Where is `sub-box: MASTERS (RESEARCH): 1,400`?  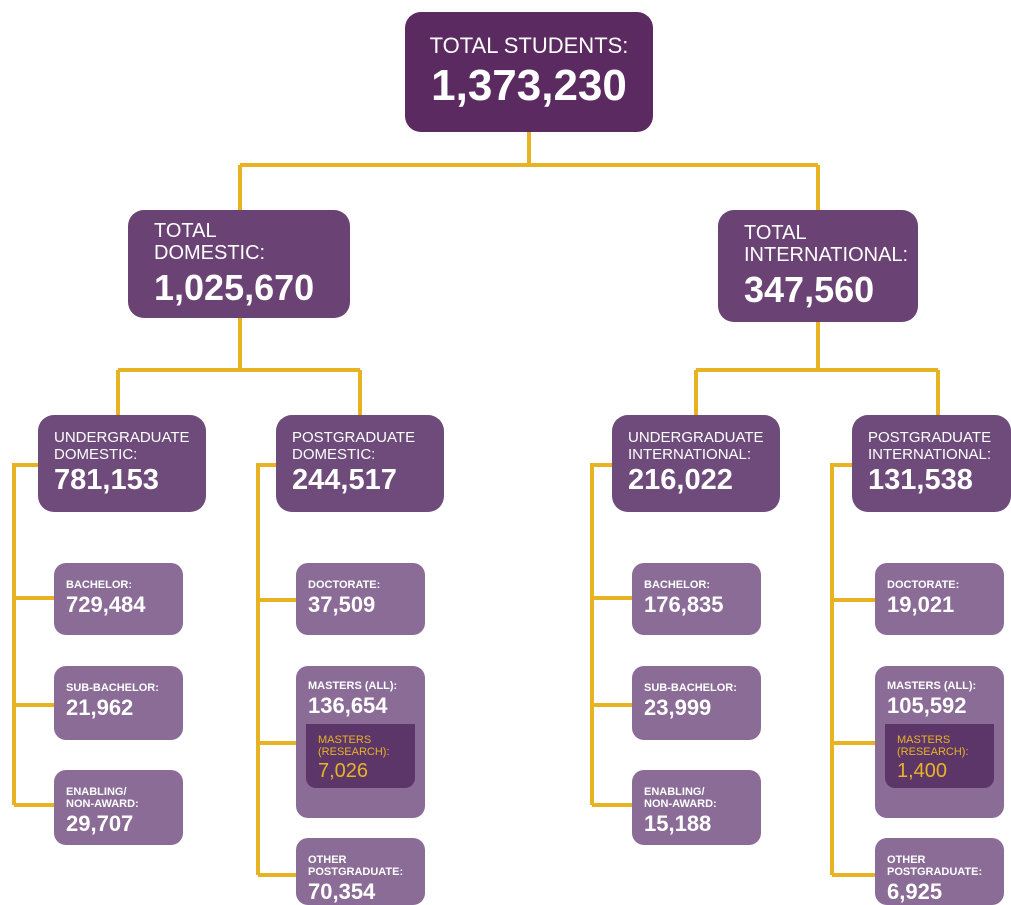
sub-box: MASTERS (RESEARCH): 1,400 is located at coordinates (939, 756).